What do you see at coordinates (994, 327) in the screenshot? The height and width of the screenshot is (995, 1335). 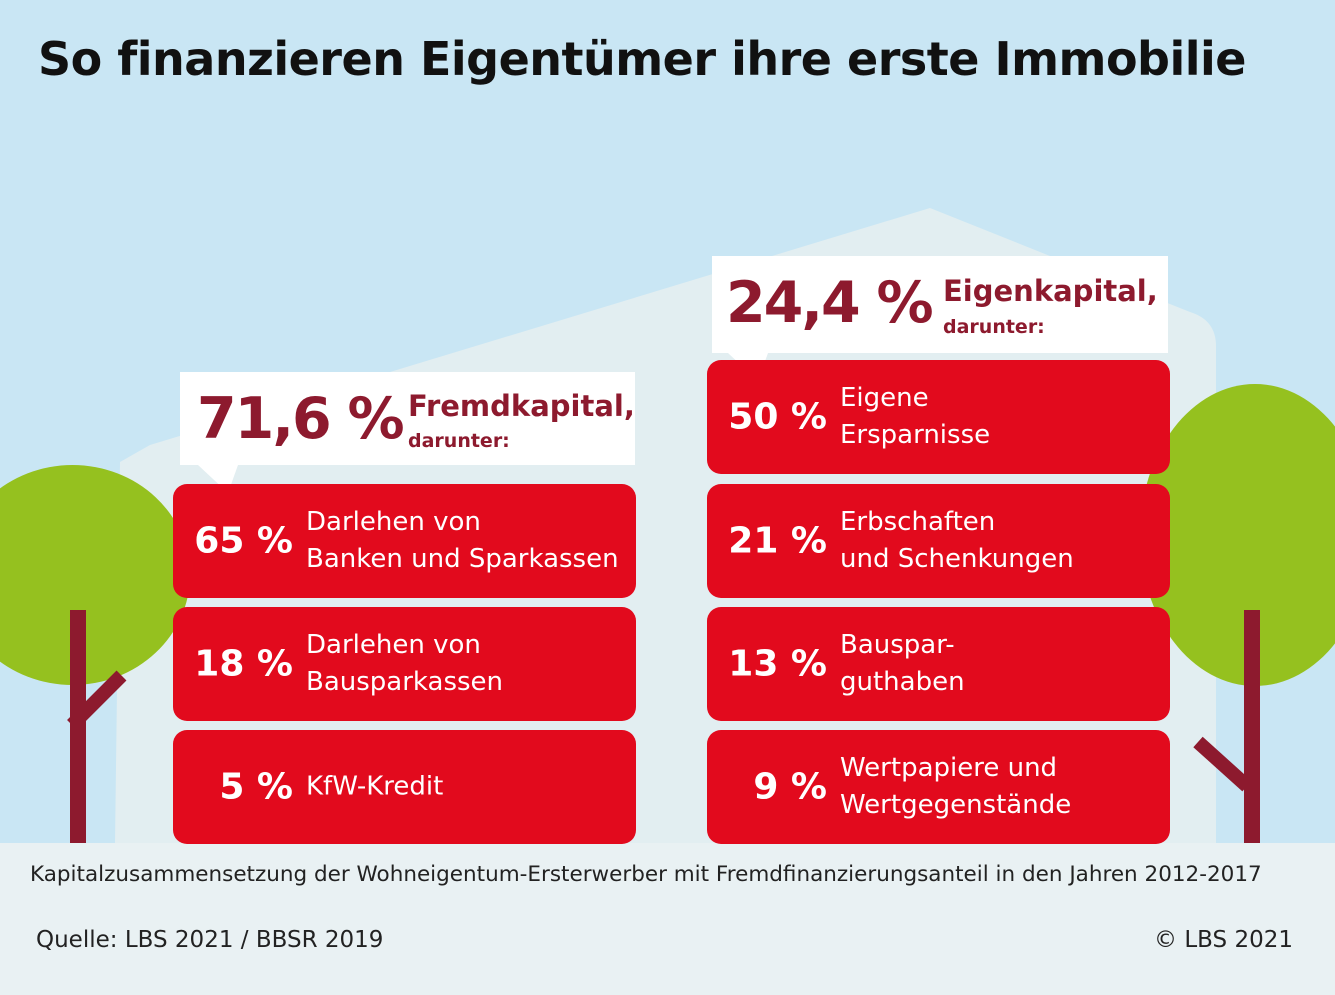 I see `eigenkapital-sub: darunter:` at bounding box center [994, 327].